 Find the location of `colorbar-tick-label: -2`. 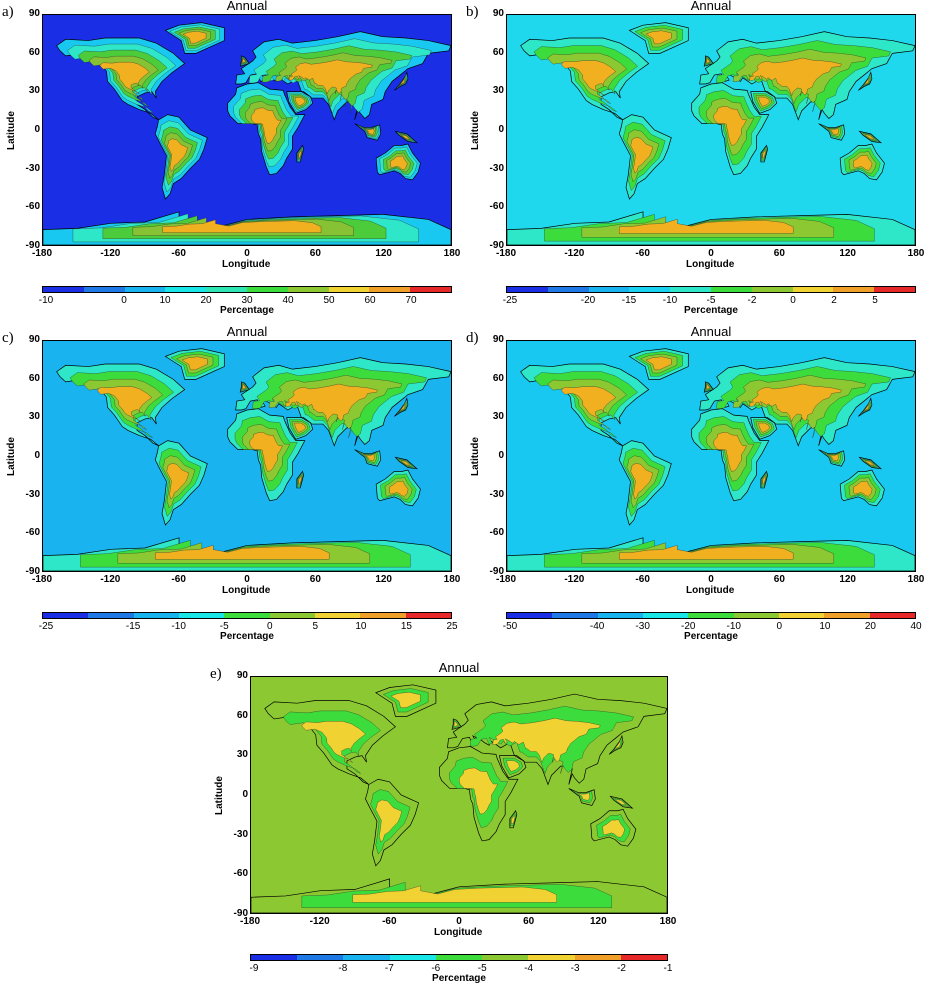

colorbar-tick-label: -2 is located at coordinates (621, 968).